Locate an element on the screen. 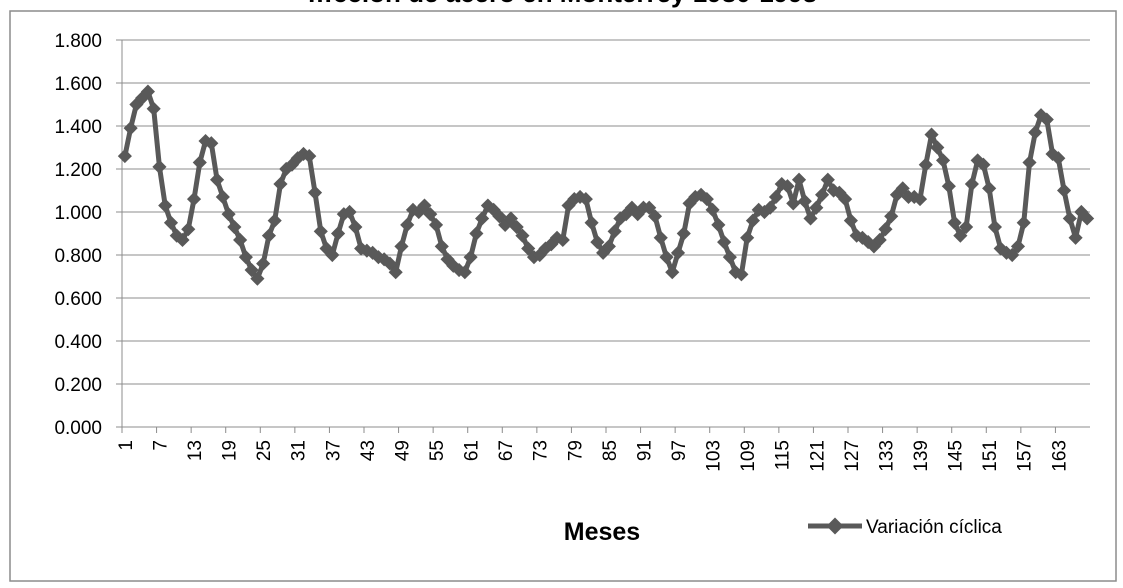 Image resolution: width=1123 pixels, height=588 pixels. x-tick-label: 109 is located at coordinates (748, 456).